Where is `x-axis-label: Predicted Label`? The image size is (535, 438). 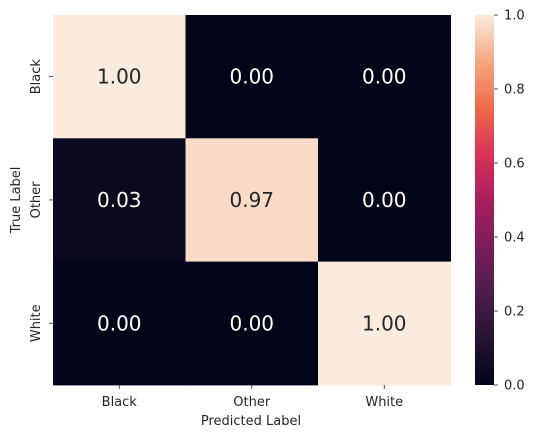 x-axis-label: Predicted Label is located at coordinates (251, 421).